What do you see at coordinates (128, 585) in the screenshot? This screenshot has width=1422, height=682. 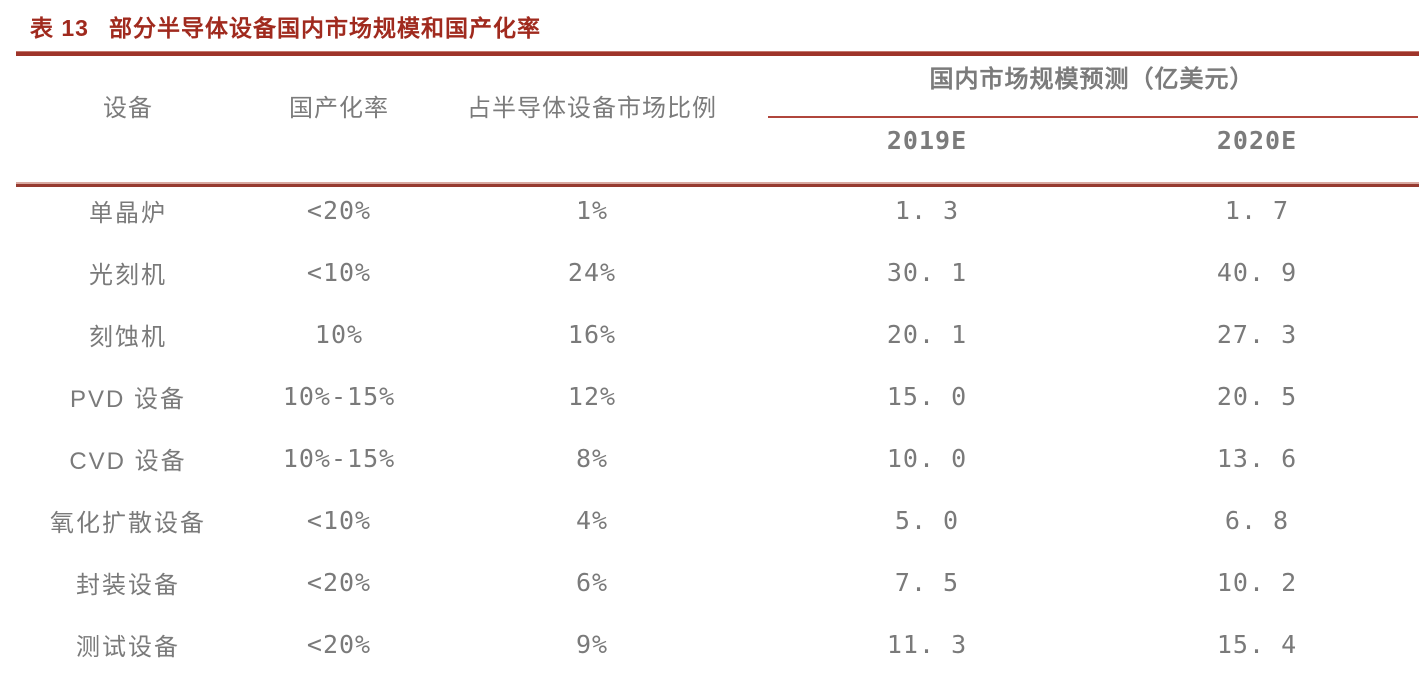 I see `cell-equipment: 封装设备` at bounding box center [128, 585].